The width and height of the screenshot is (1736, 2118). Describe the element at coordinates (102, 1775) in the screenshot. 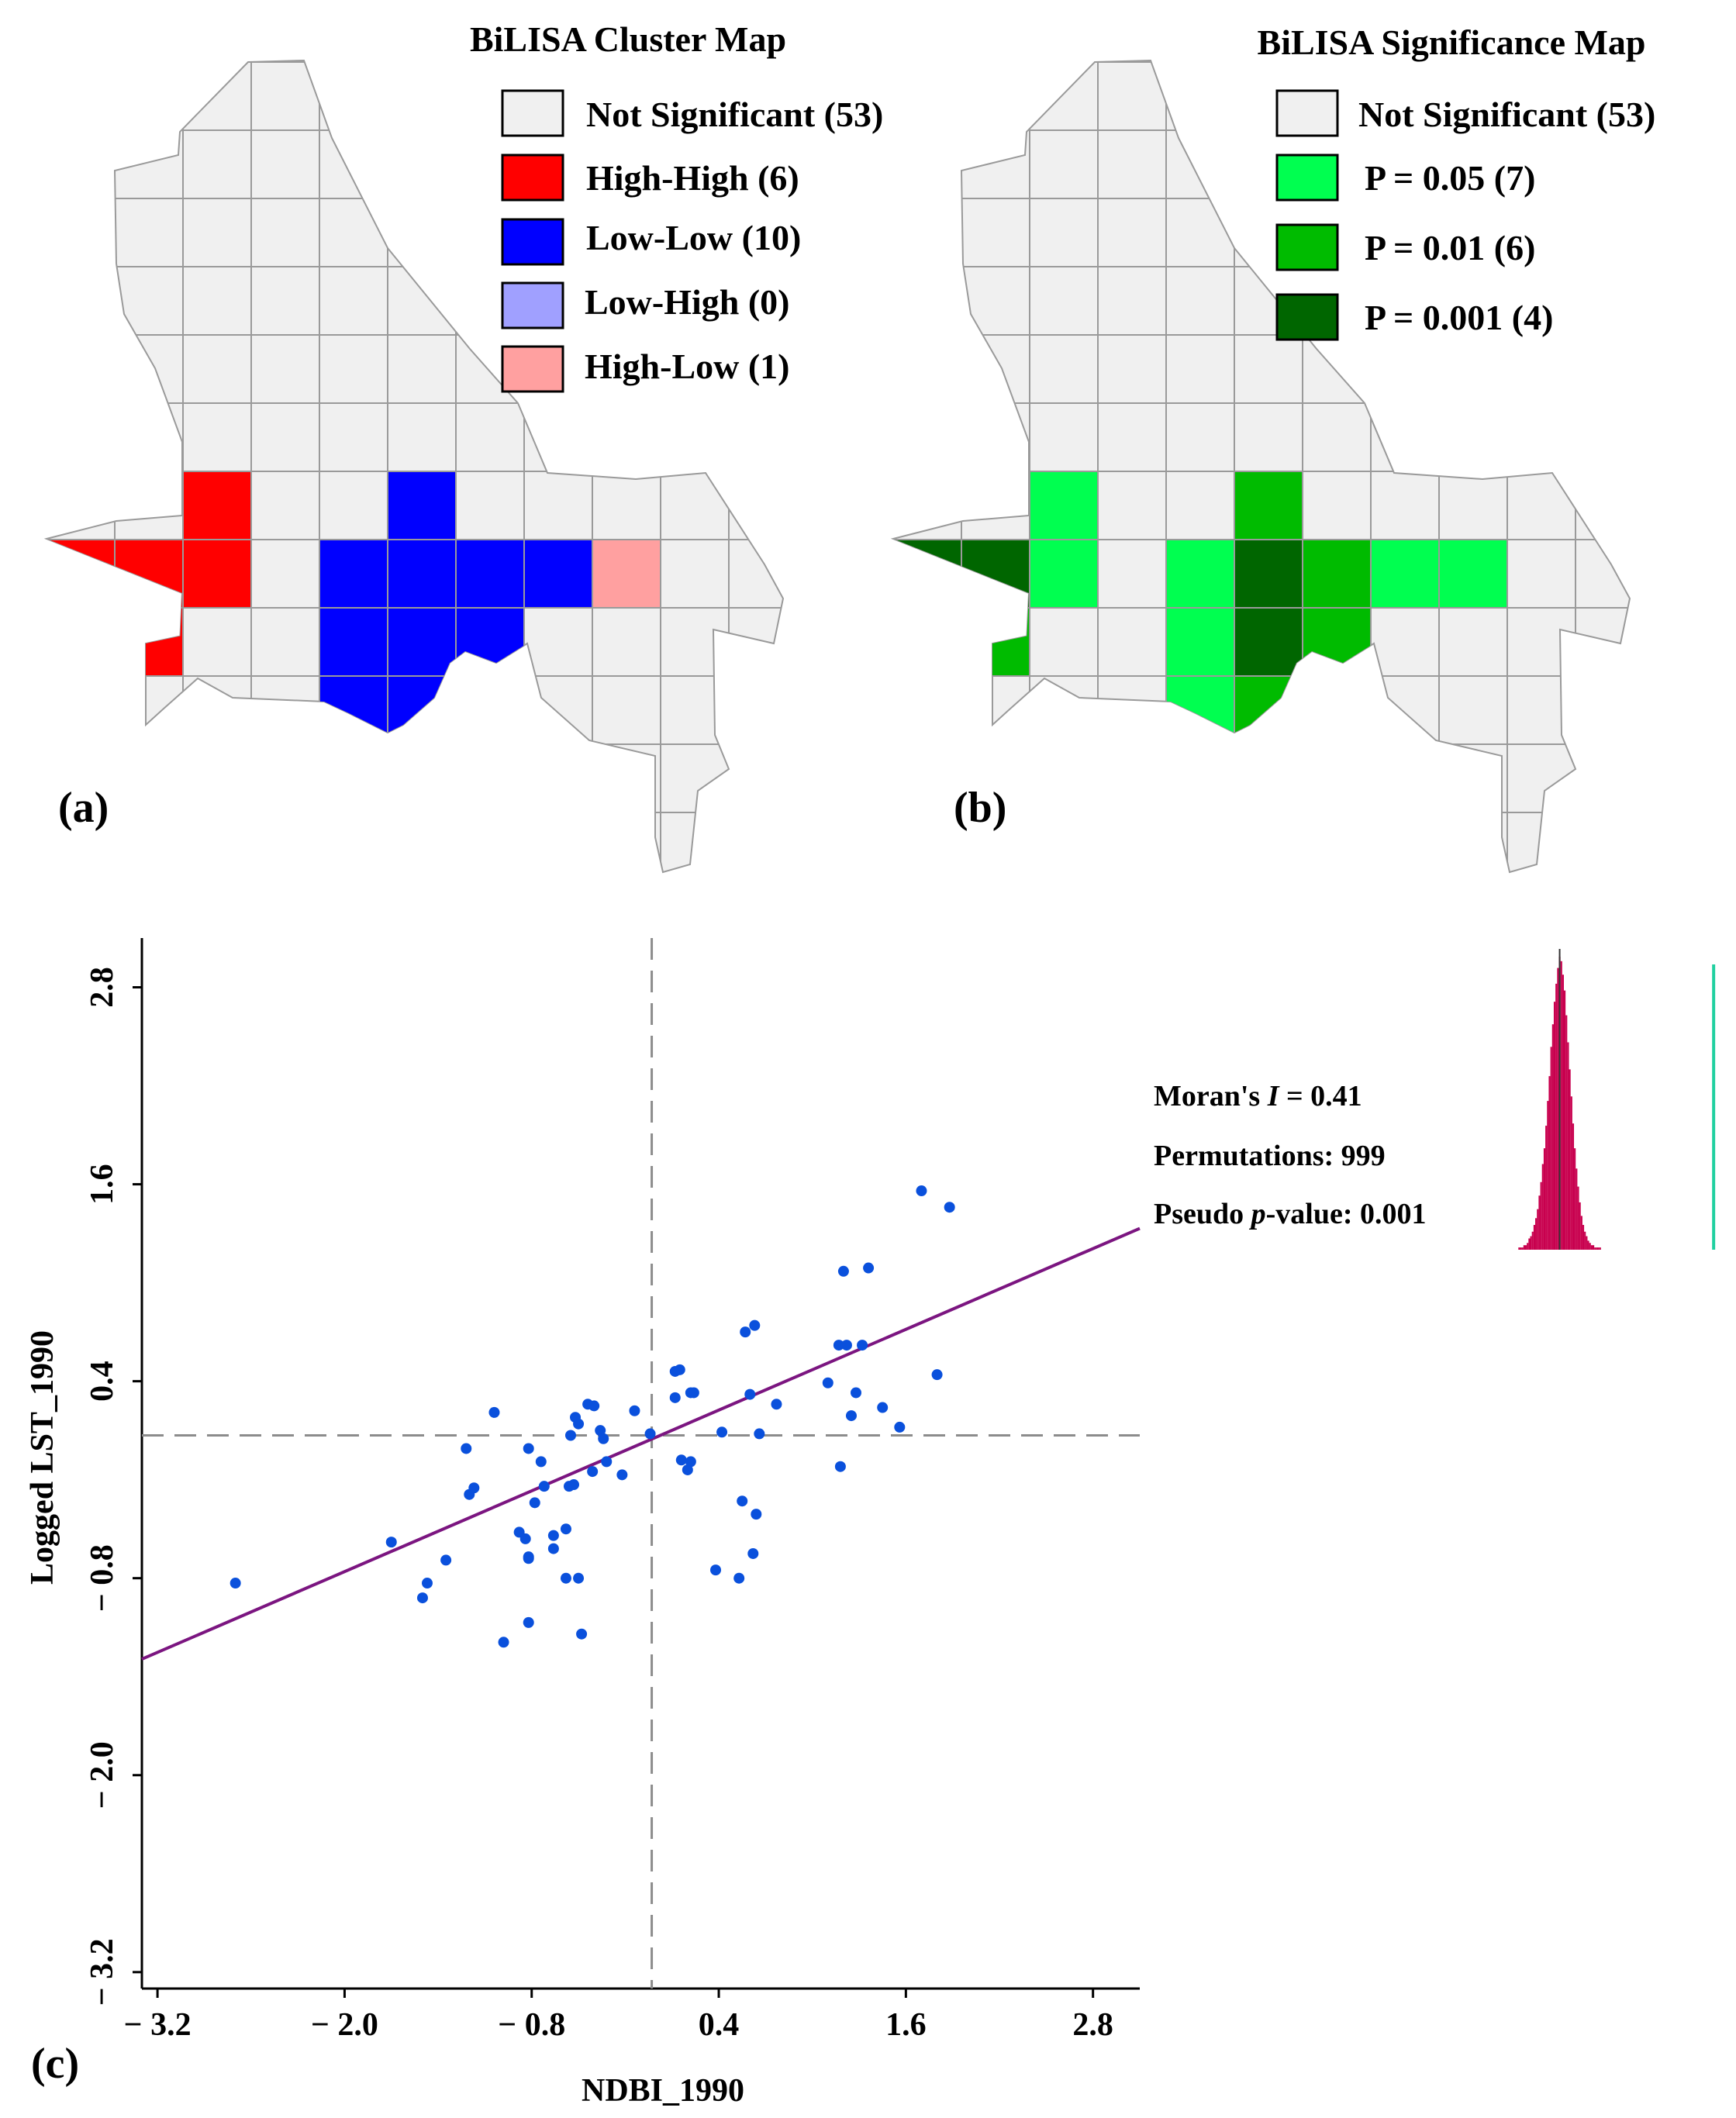

I see `y-tick-label: − 2.0` at that location.